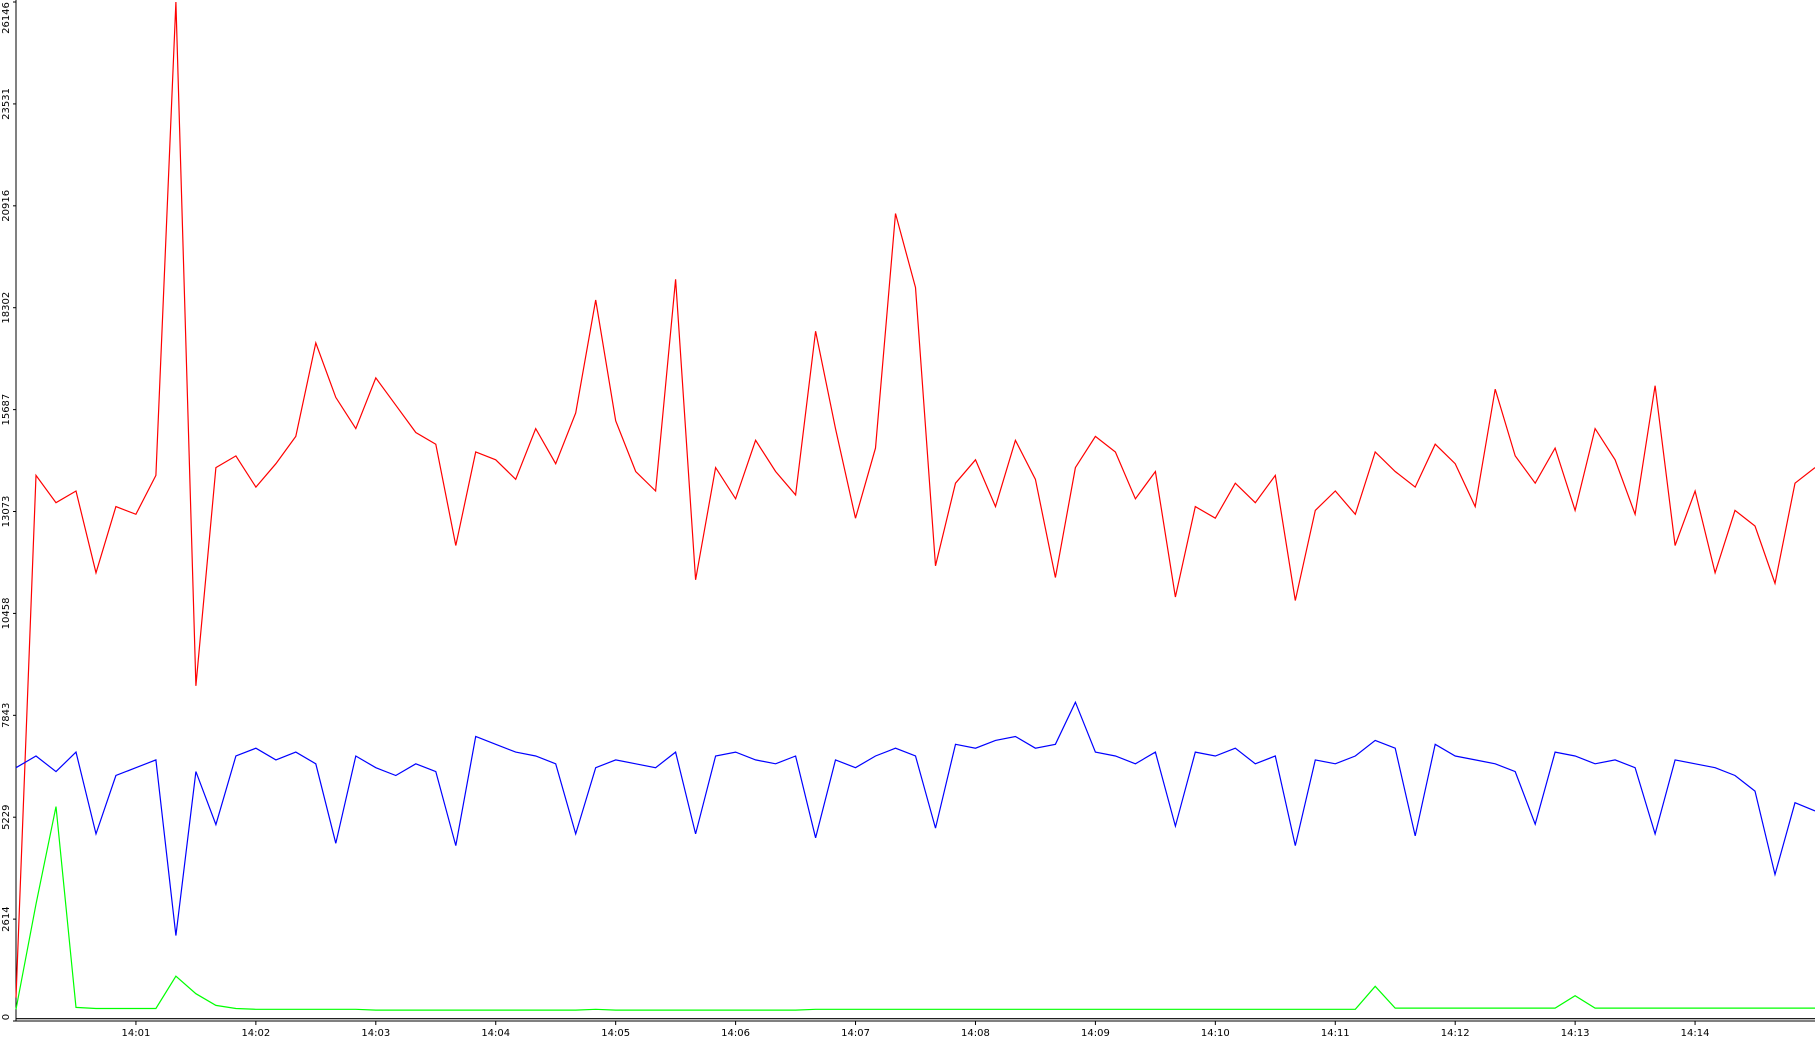 This screenshot has height=1039, width=1815. Describe the element at coordinates (6, 918) in the screenshot. I see `y-tick-label: 2614` at that location.